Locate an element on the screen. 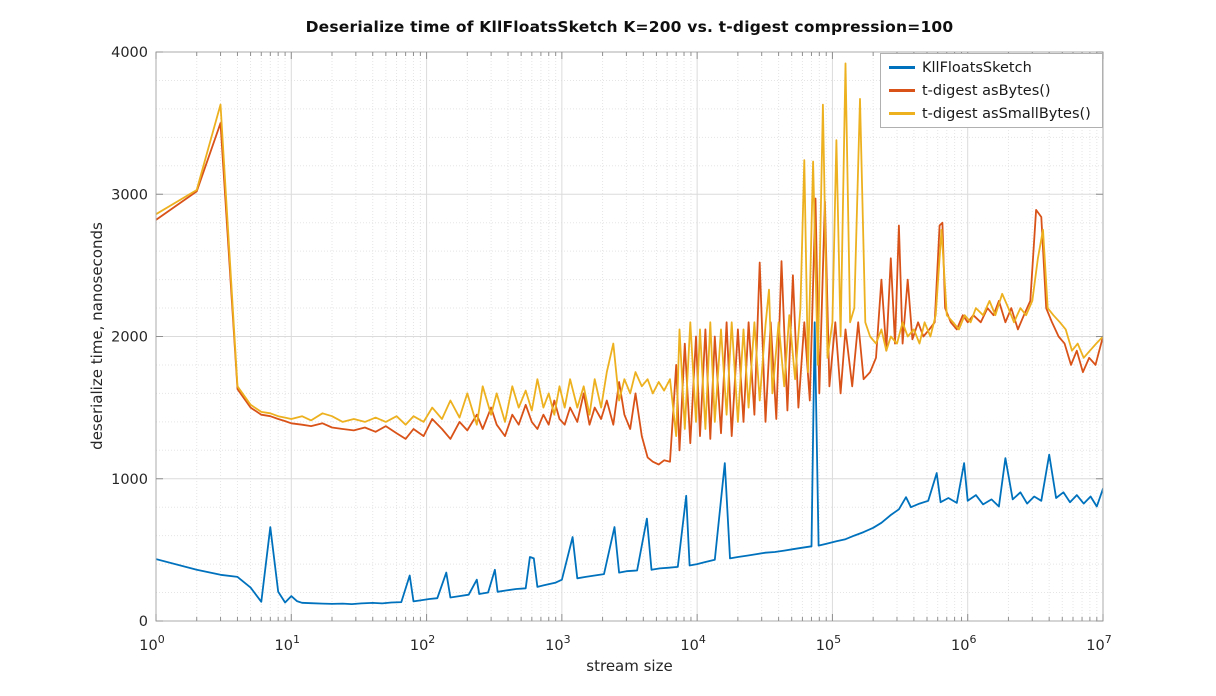  x-tick-label: 10⁰ is located at coordinates (151, 643).